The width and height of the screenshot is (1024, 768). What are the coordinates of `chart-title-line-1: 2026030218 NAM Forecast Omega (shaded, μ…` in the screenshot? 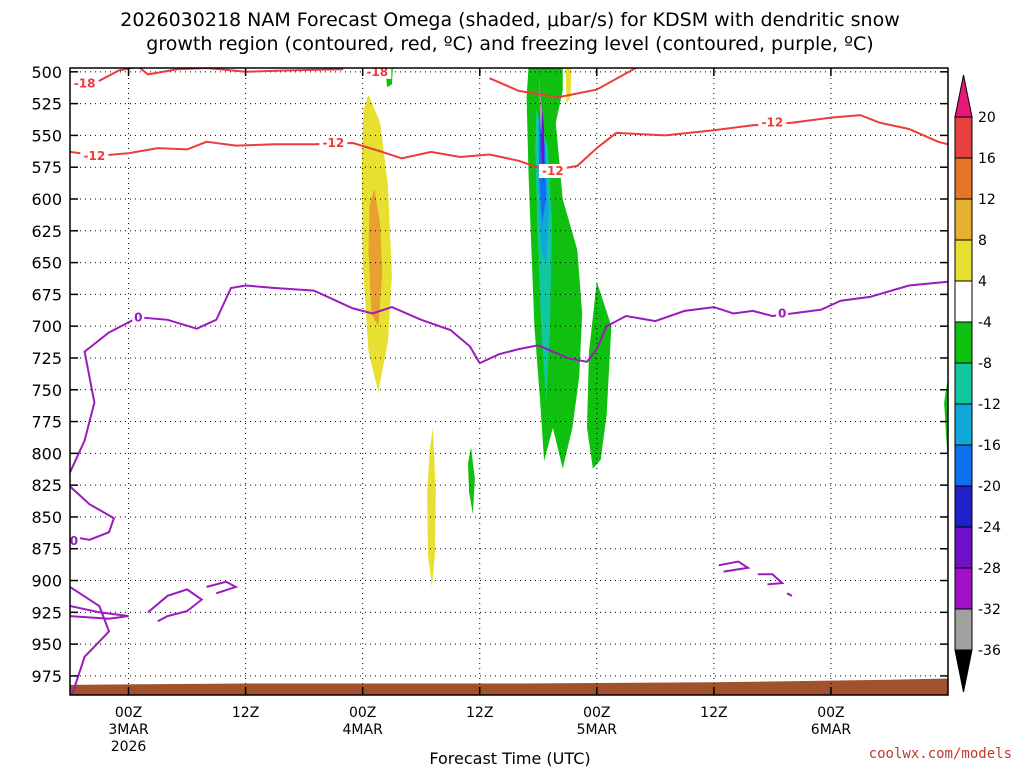 It's located at (510, 20).